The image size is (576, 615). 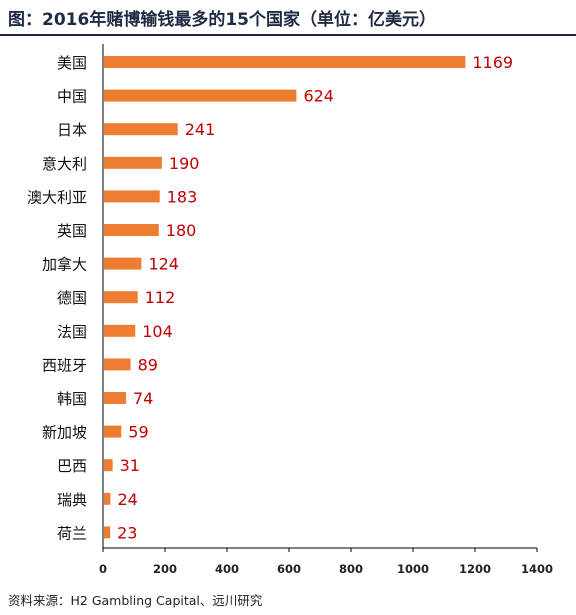 I want to click on x-tick-label: 0, so click(x=103, y=569).